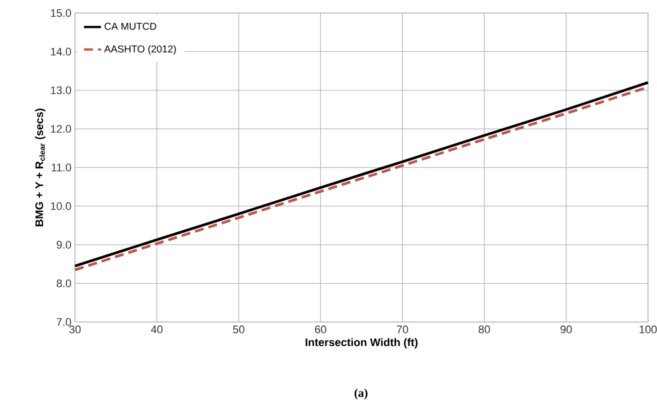 Image resolution: width=657 pixels, height=407 pixels. I want to click on y-tick-label: 14.0, so click(61, 52).